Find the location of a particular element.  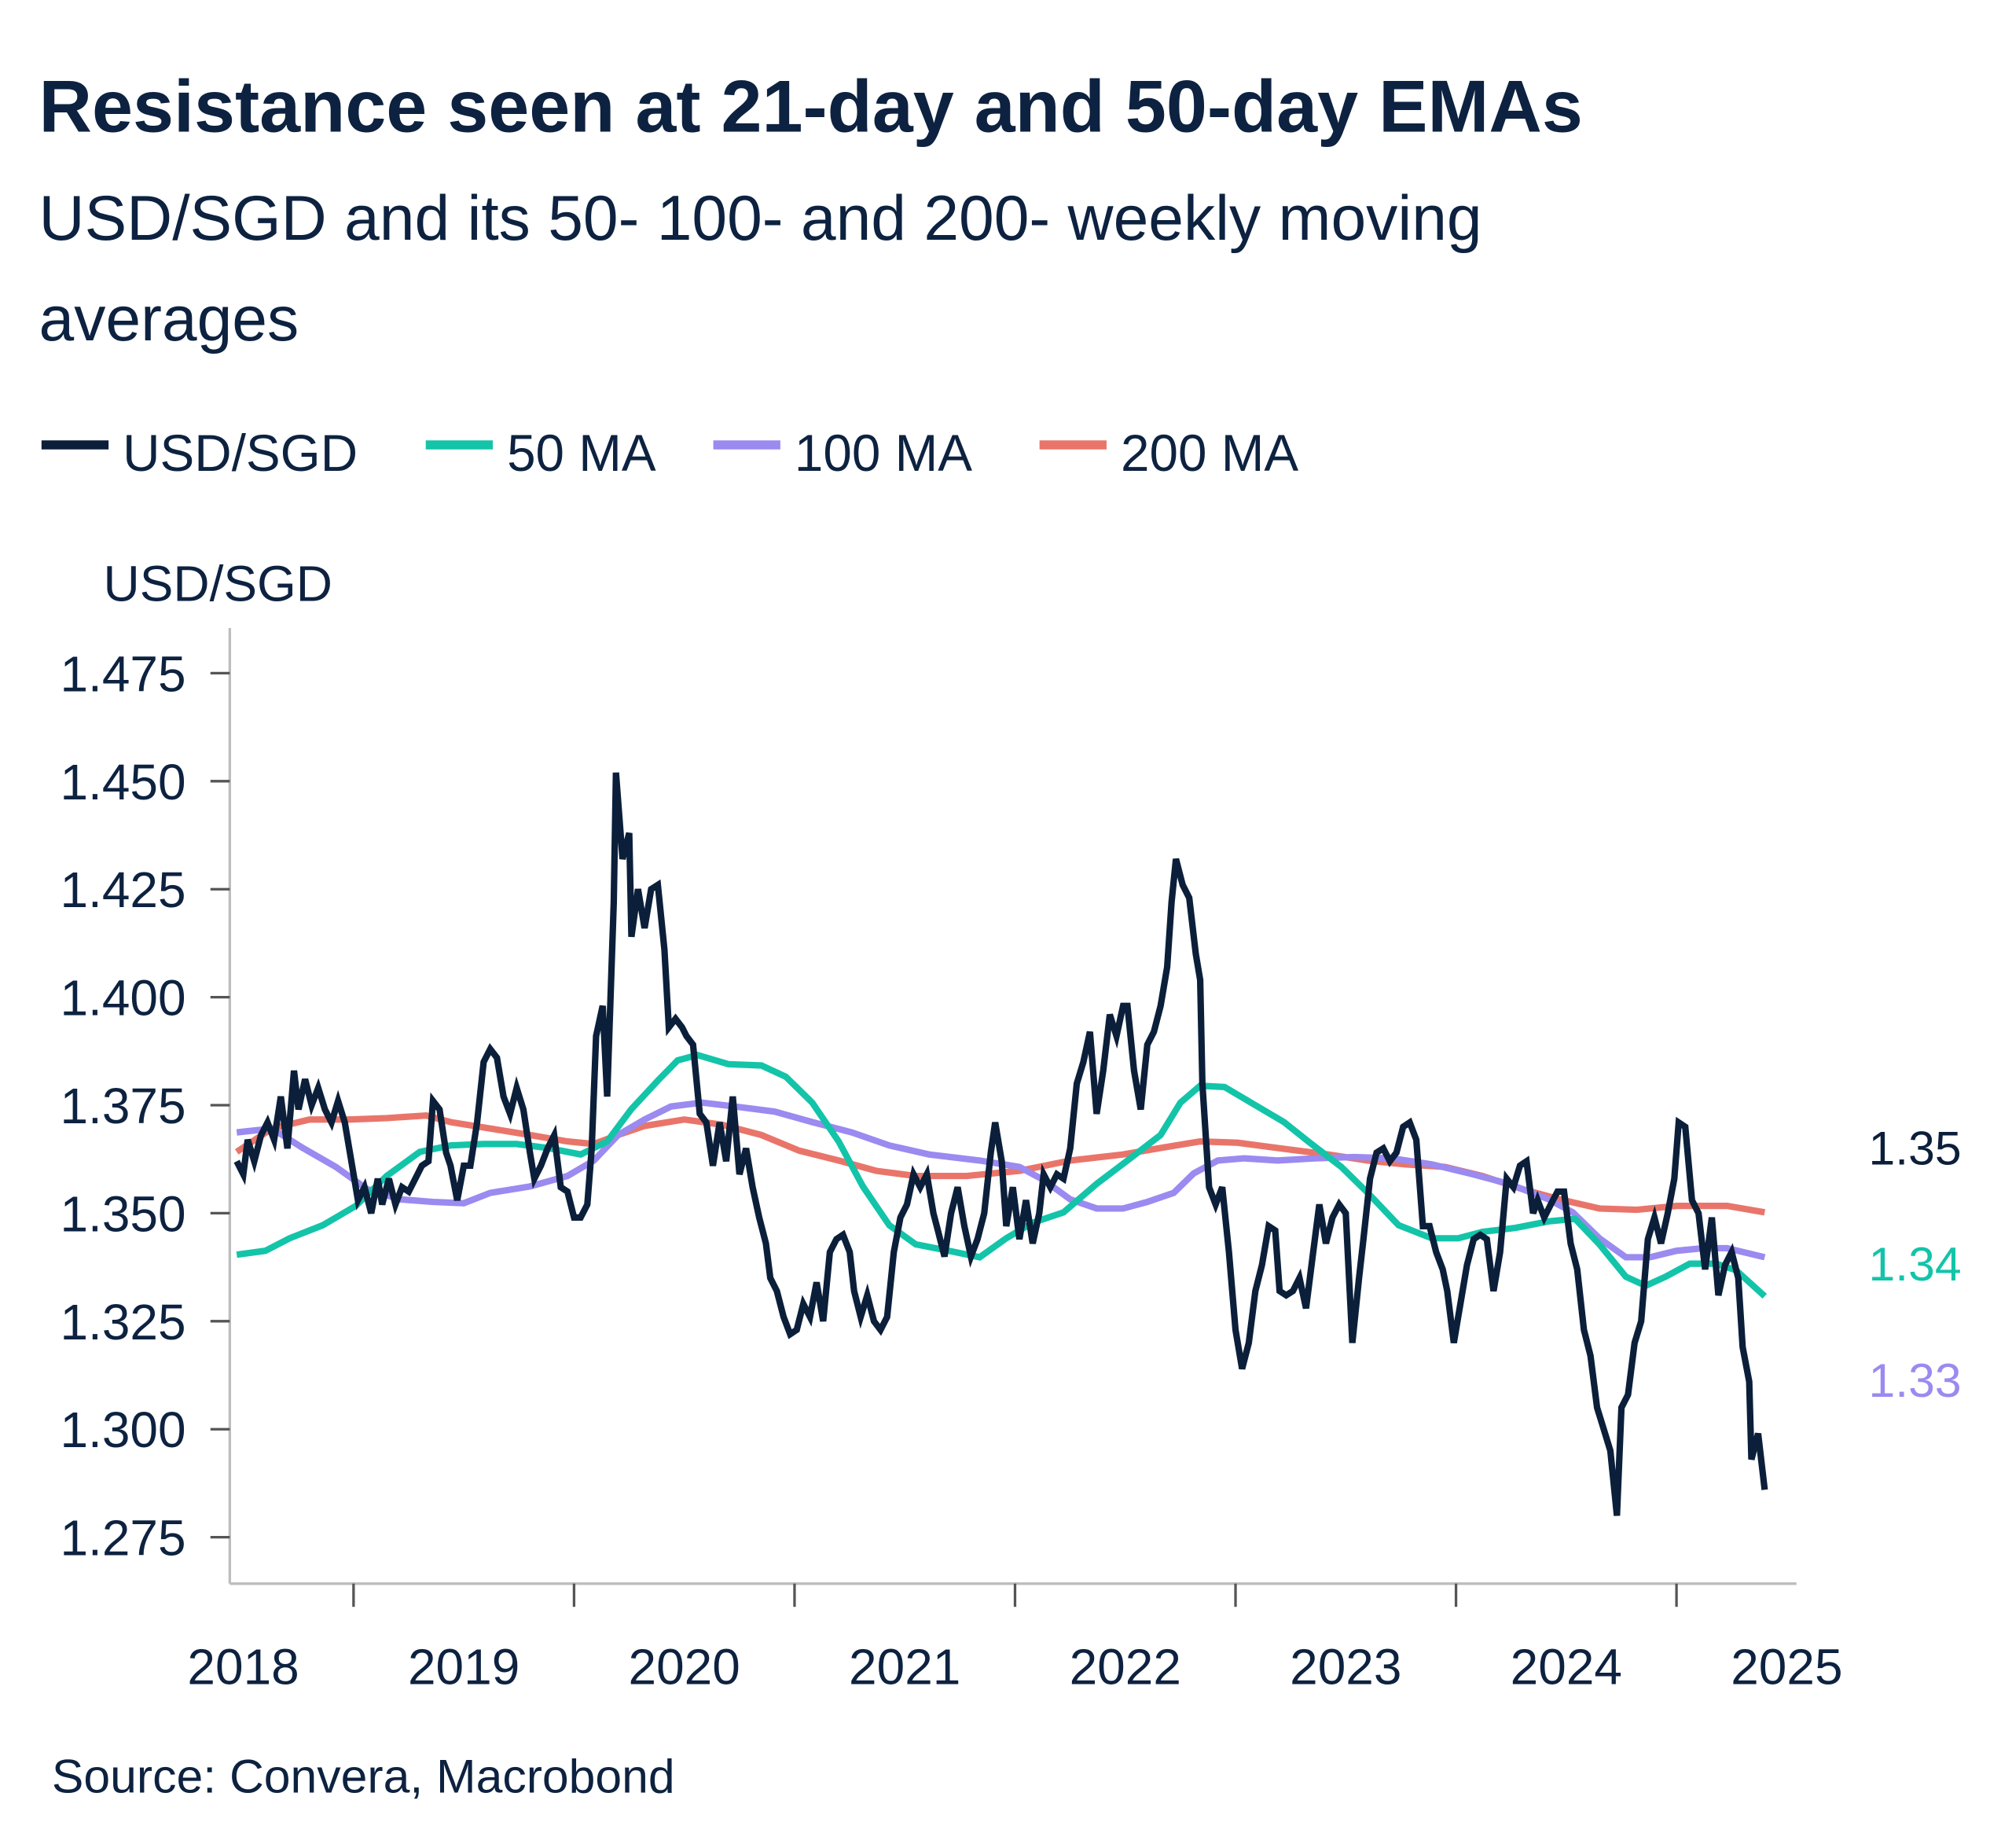

x-tick-label: 2025 is located at coordinates (1787, 1667).